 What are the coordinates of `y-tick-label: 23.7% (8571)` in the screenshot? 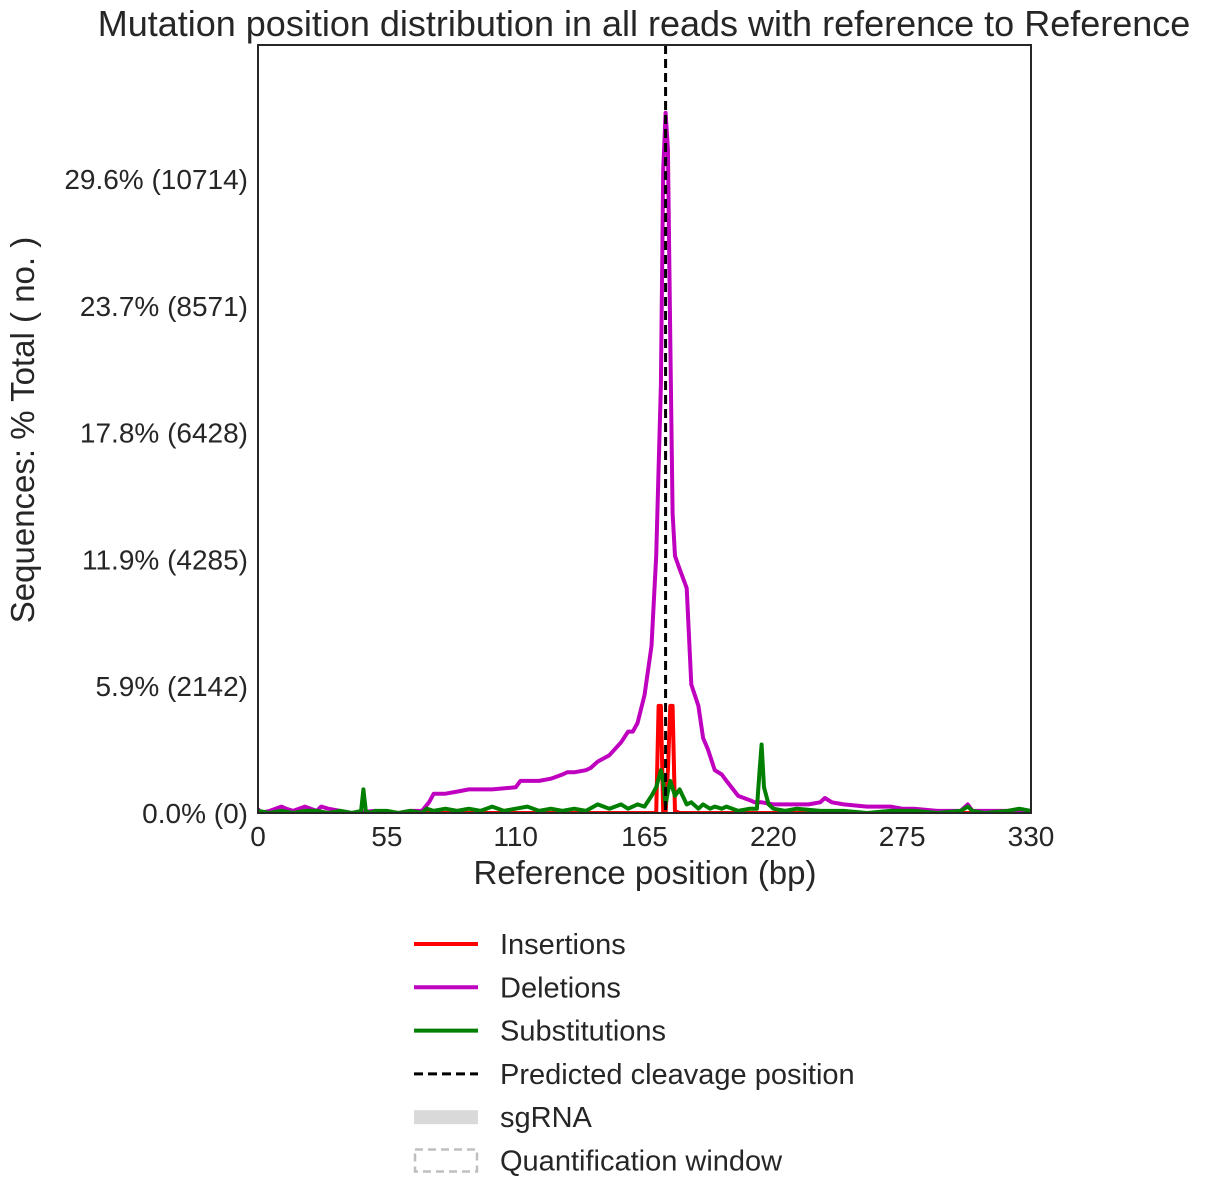 It's located at (164, 306).